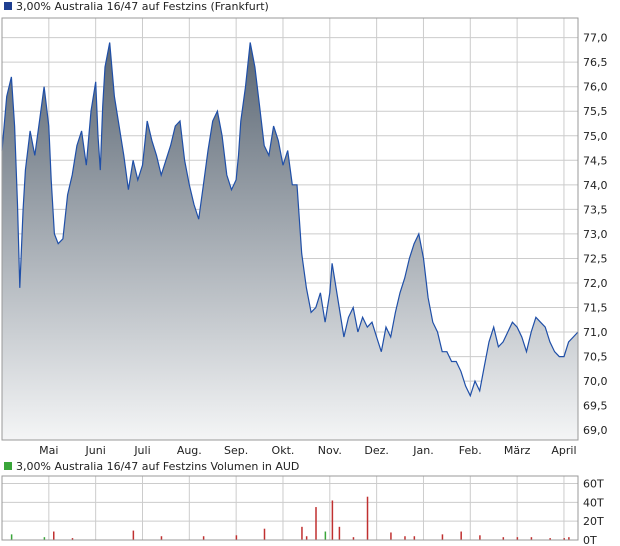  I want to click on volume-y-axis: 60T 40T 20T 0T, so click(593, 512).